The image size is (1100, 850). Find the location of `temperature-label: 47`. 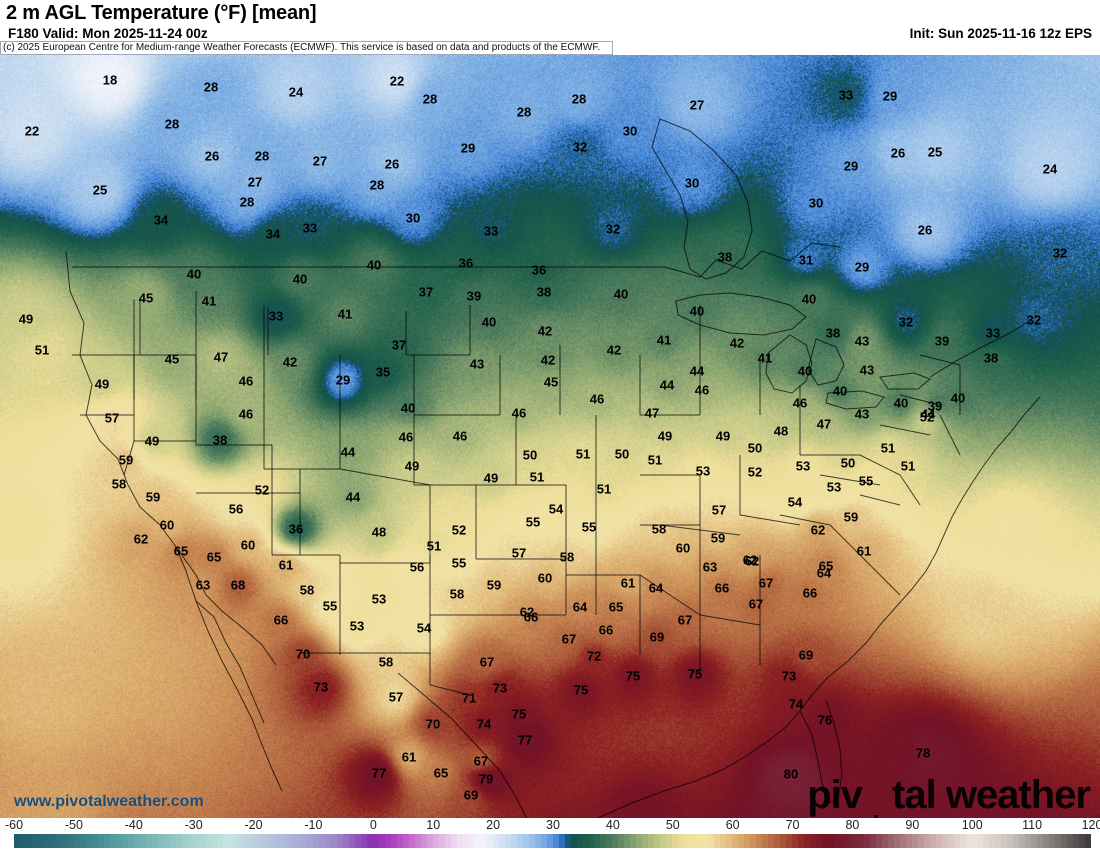

temperature-label: 47 is located at coordinates (652, 413).